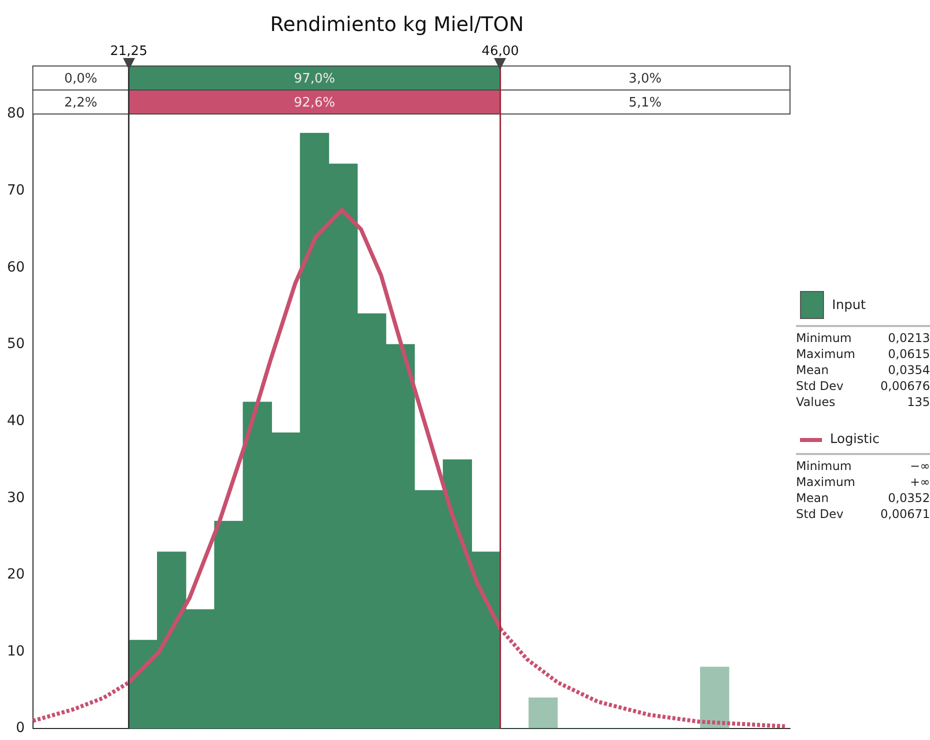 Image resolution: width=930 pixels, height=740 pixels. Describe the element at coordinates (315, 78) in the screenshot. I see `text: 97,0%` at that location.